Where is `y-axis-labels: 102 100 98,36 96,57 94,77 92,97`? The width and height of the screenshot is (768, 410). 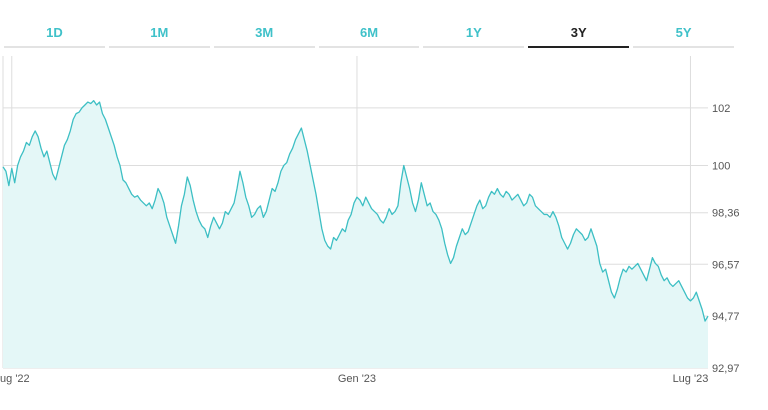 y-axis-labels: 102 100 98,36 96,57 94,77 92,97 is located at coordinates (726, 239).